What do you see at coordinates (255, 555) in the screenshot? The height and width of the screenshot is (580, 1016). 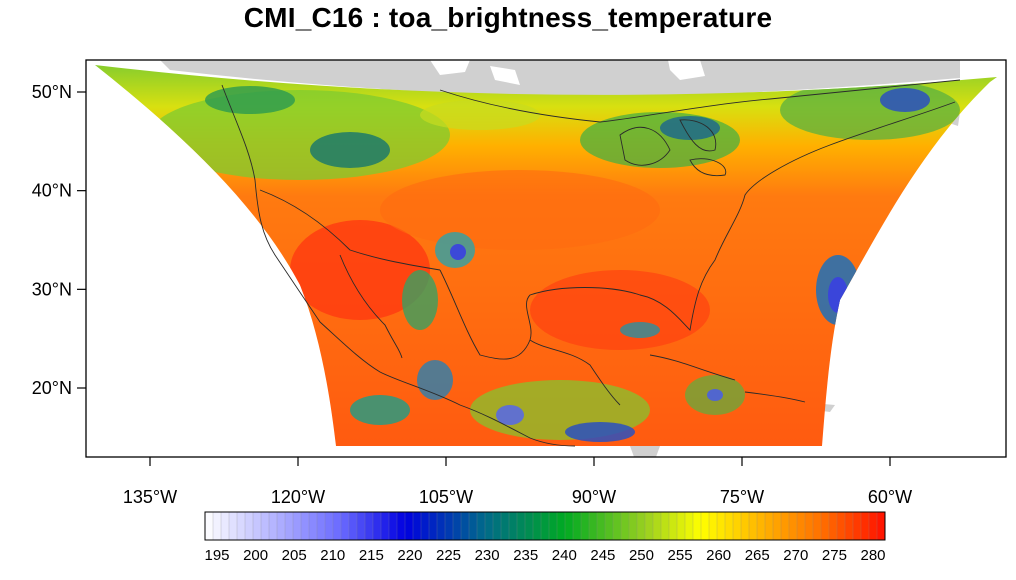 I see `colorbar-tick-label: 200` at bounding box center [255, 555].